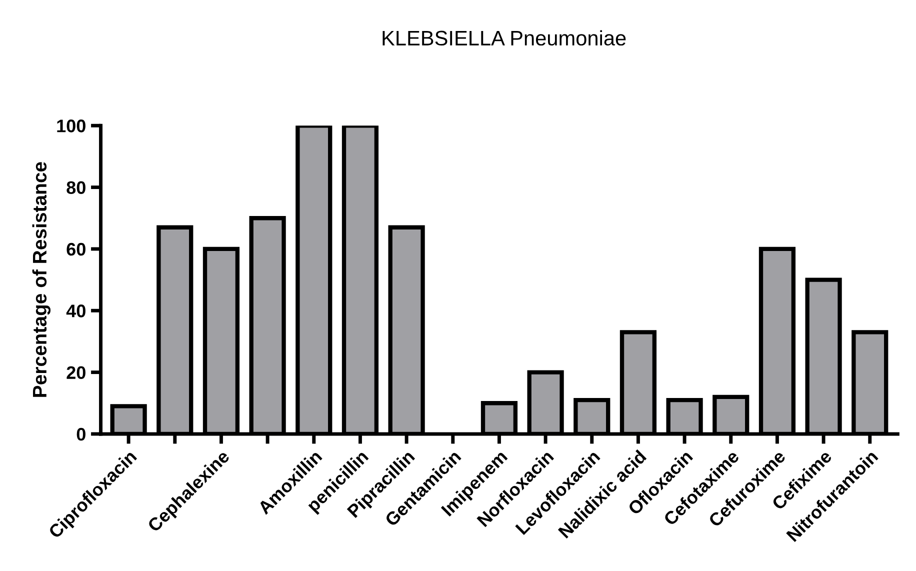 This screenshot has height=571, width=916. What do you see at coordinates (81, 434) in the screenshot?
I see `y-tick-label: 0` at bounding box center [81, 434].